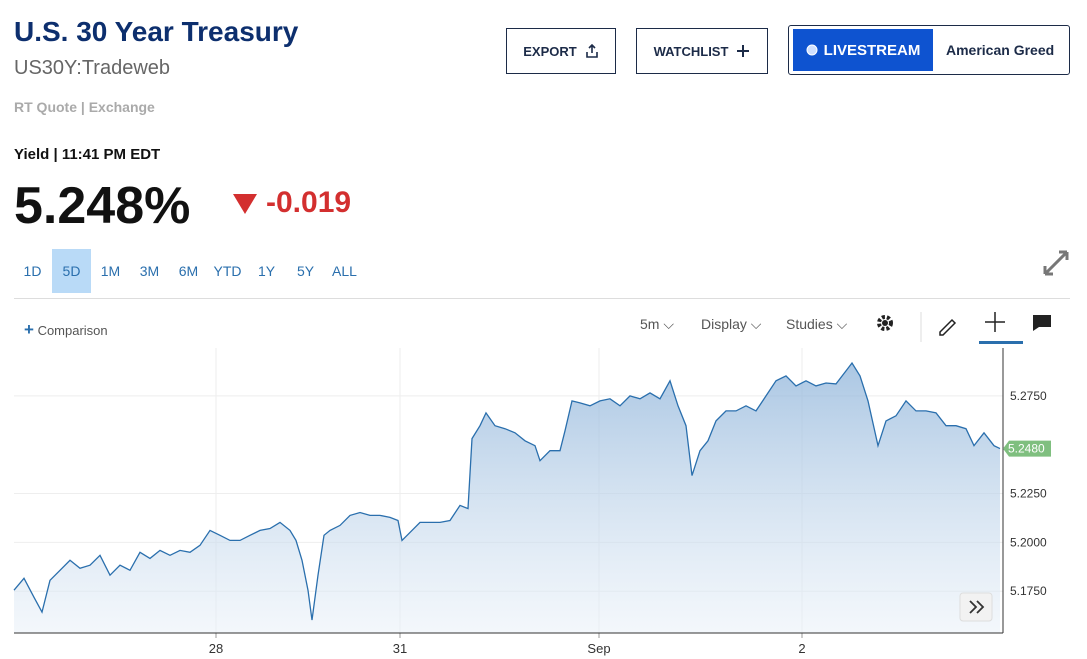  I want to click on range-selector: 1D 5D 1M 3M 6M YTD 1Y 5Y ALL, so click(188, 271).